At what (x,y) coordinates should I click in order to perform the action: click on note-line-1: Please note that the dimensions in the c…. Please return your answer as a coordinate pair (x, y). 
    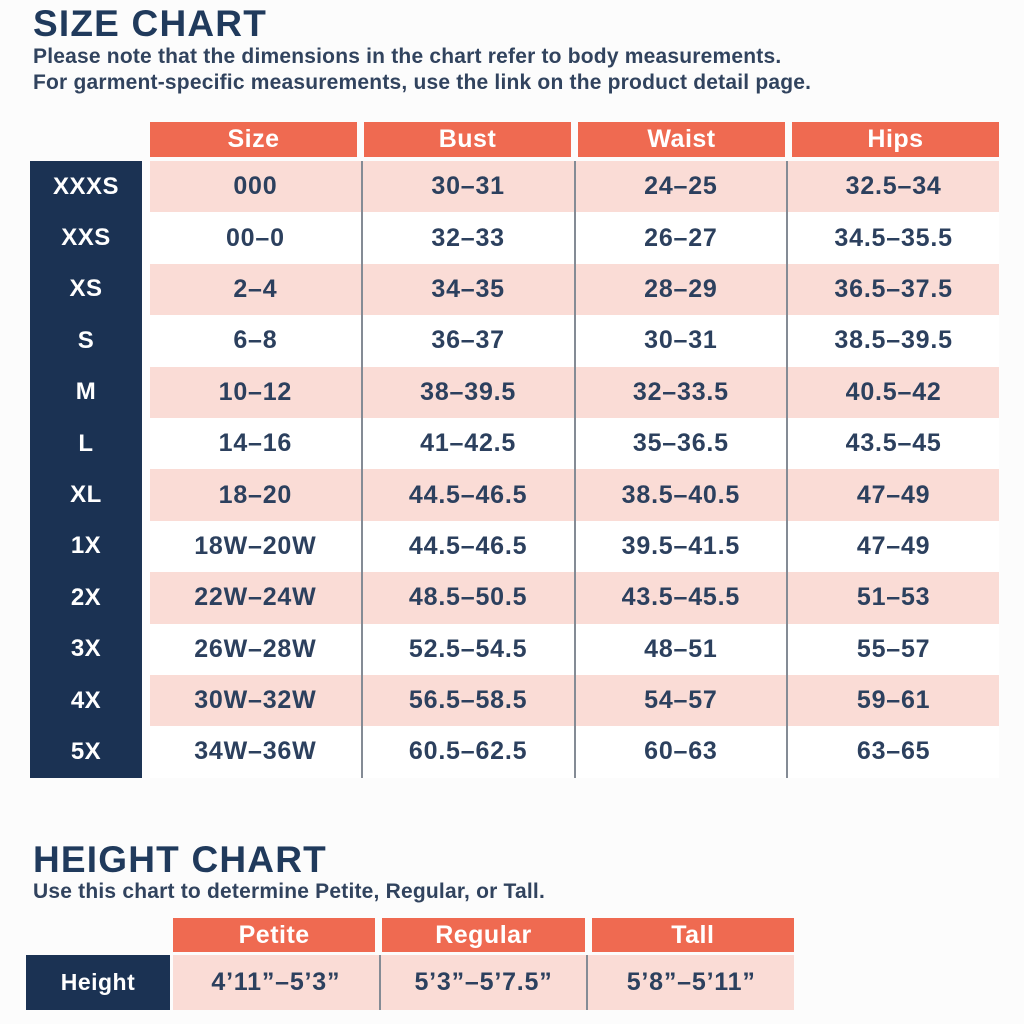
    Looking at the image, I should click on (407, 56).